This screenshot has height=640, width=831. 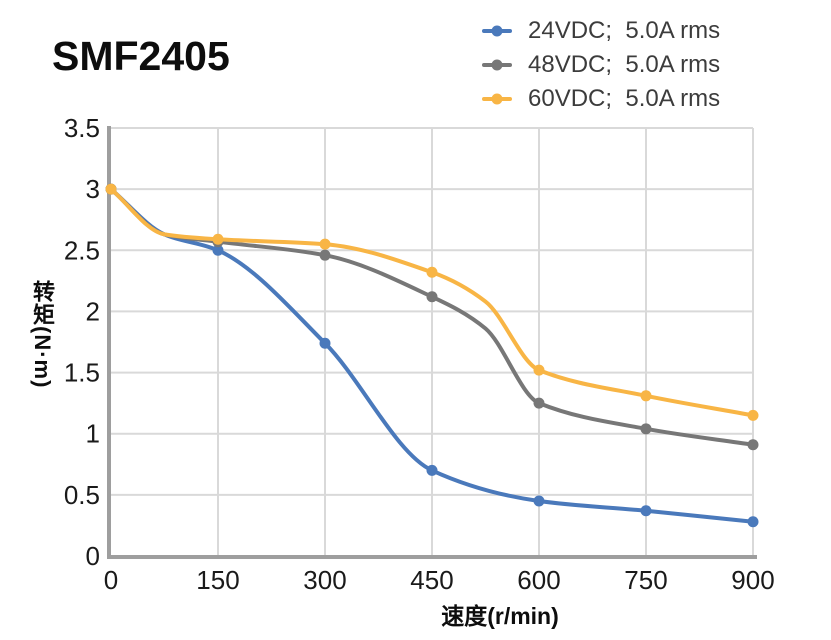 What do you see at coordinates (93, 434) in the screenshot?
I see `y-tick-label: 1` at bounding box center [93, 434].